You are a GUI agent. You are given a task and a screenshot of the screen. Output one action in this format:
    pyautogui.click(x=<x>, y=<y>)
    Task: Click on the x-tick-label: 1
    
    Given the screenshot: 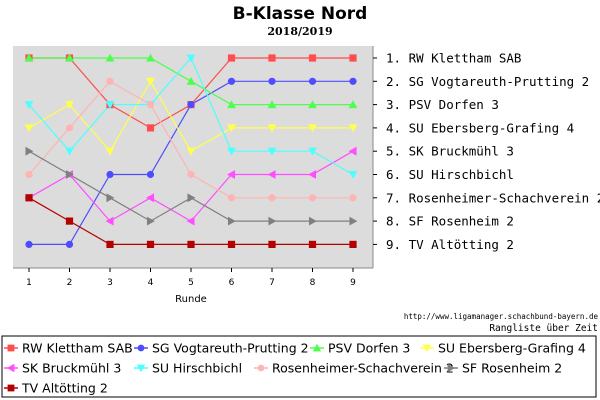 What is the action you would take?
    pyautogui.click(x=29, y=283)
    